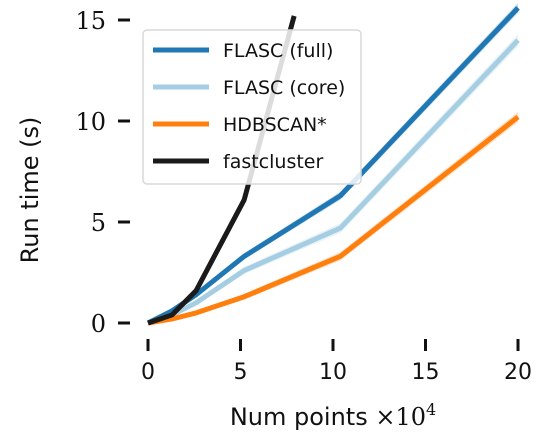 This screenshot has height=437, width=547. Describe the element at coordinates (400, 417) in the screenshot. I see `x-axis-label-scale: ×10` at that location.